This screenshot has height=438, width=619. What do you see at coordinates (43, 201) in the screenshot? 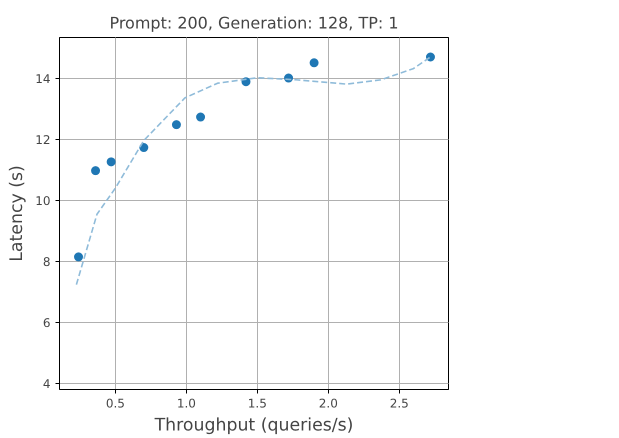
I see `y-tick-label: 10` at bounding box center [43, 201].